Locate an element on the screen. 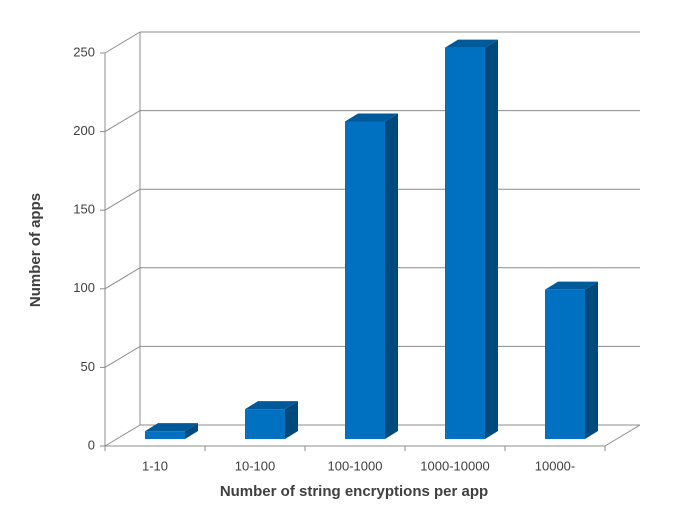 This screenshot has height=507, width=680. x-tick-label: 1000-10000 is located at coordinates (454, 465).